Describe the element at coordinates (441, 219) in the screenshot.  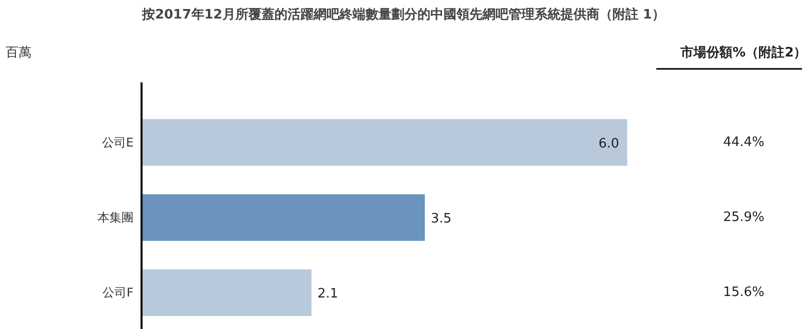
I see `data-label: 3.5` at that location.